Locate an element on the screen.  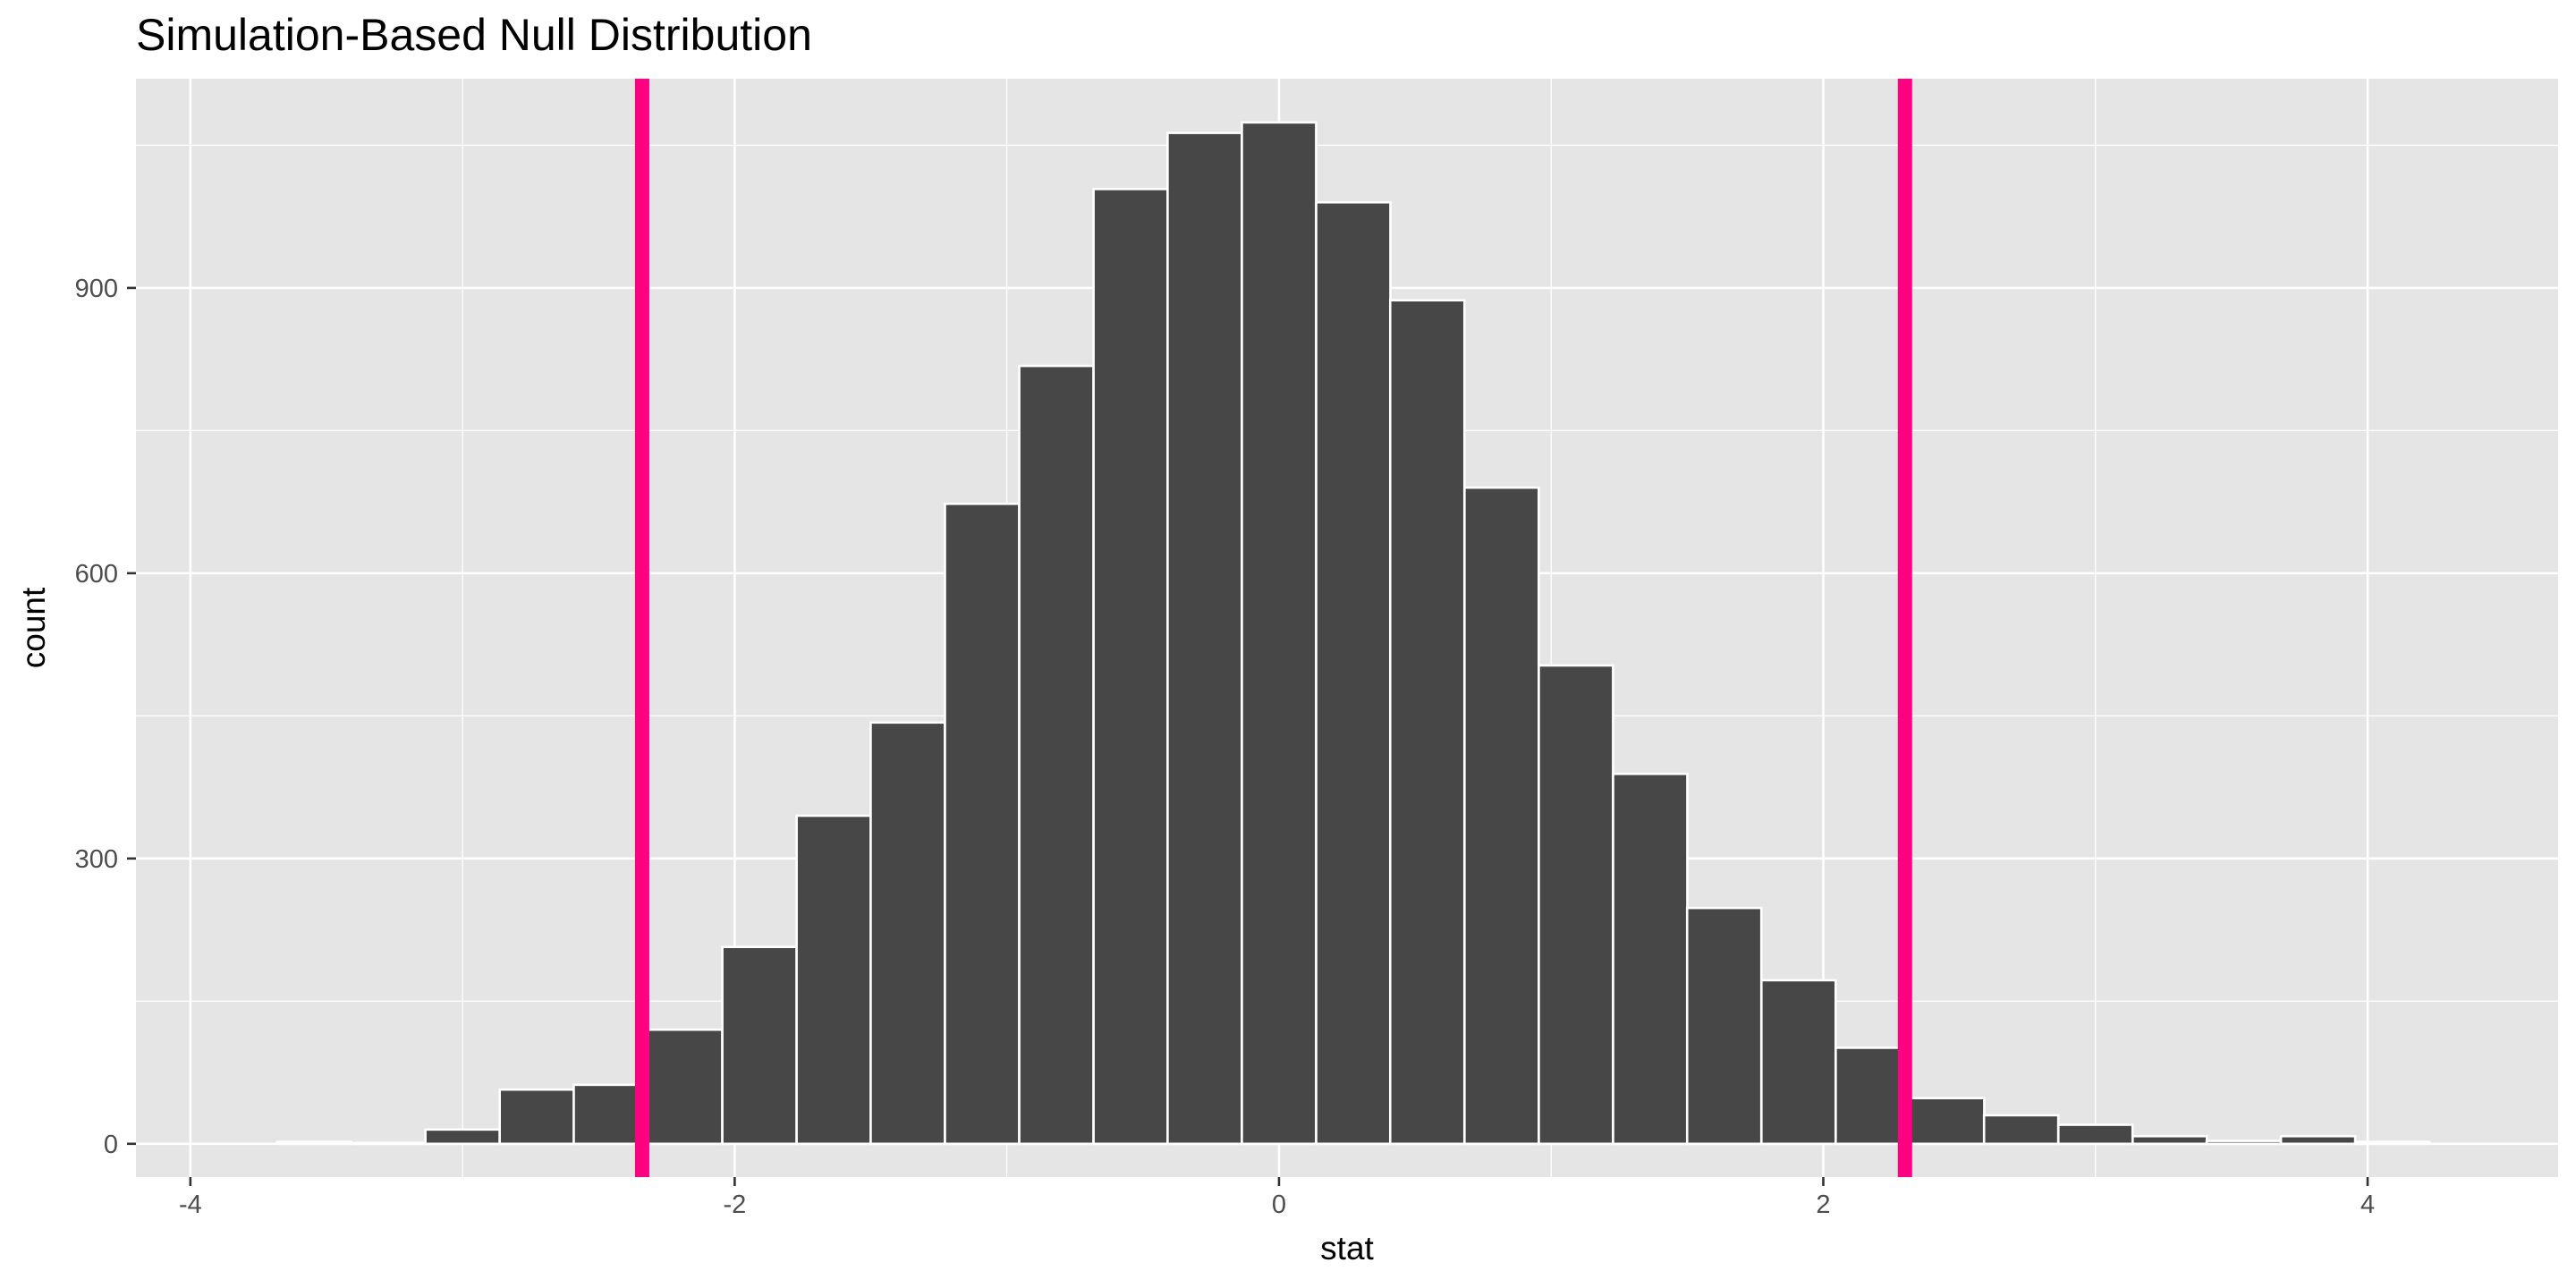
x-tick-label: 4 is located at coordinates (2367, 1205).